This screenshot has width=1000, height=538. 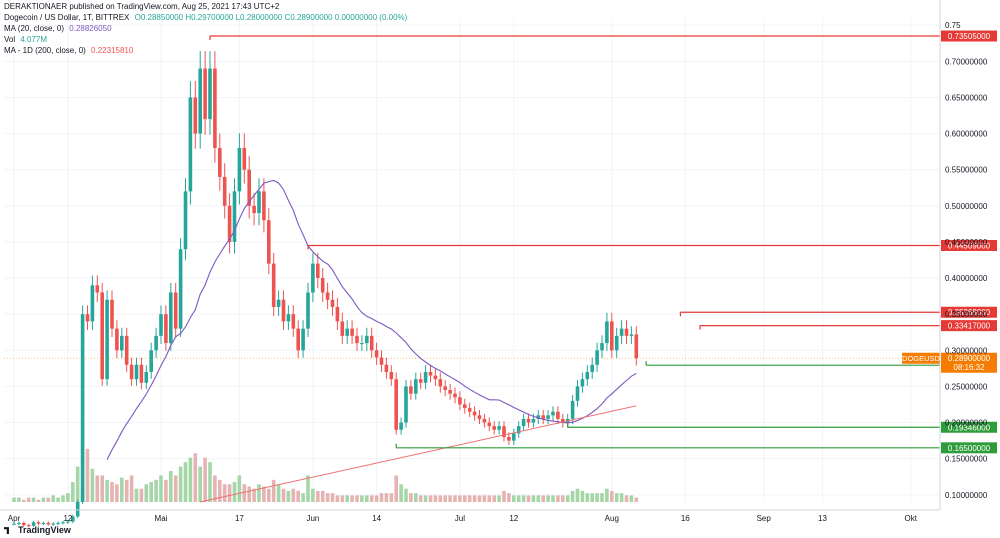 I want to click on legend-volume: Vol 4.077M, so click(x=27, y=39).